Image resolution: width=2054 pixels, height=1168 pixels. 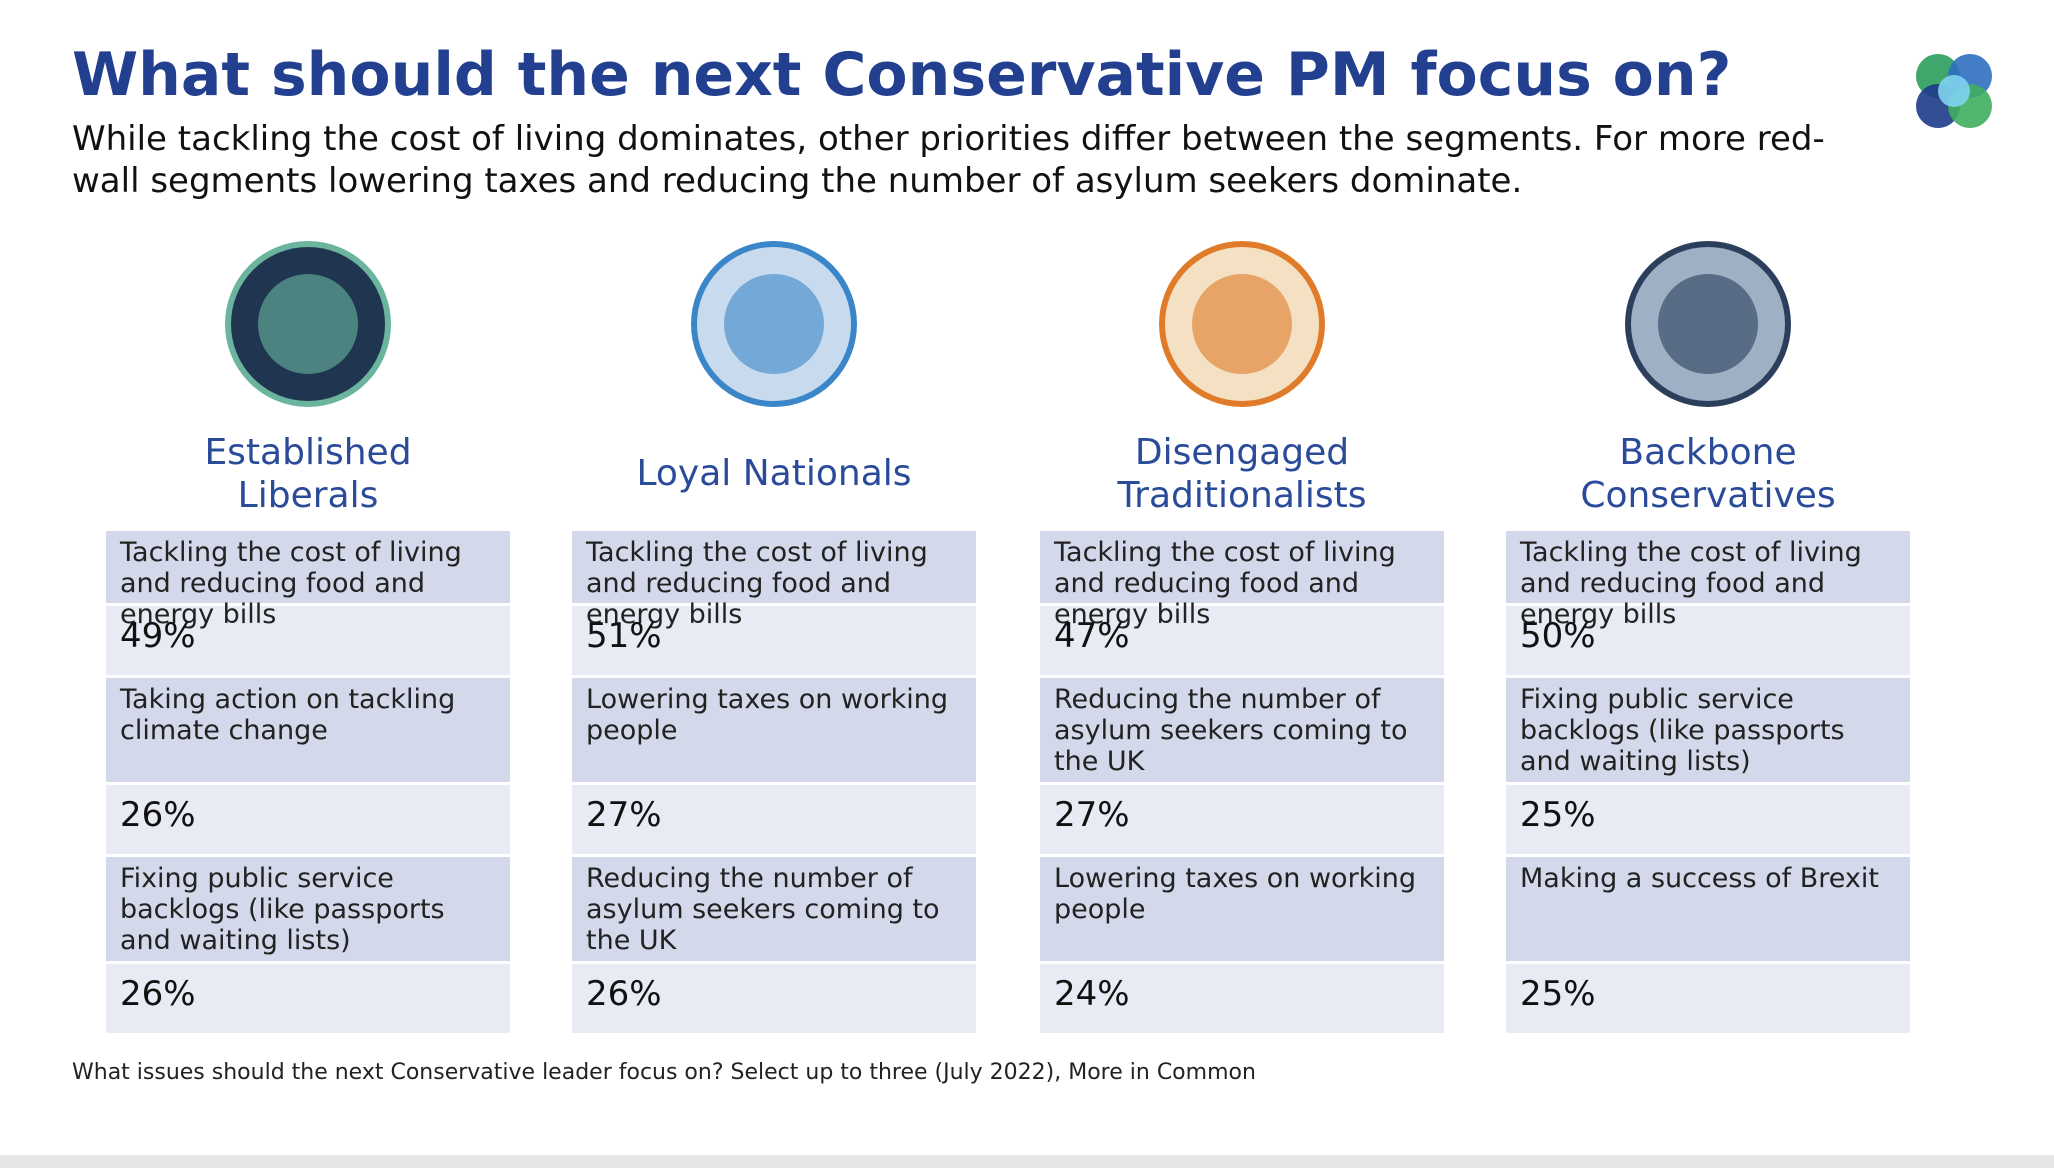 I want to click on priority-value: 47%, so click(x=1242, y=642).